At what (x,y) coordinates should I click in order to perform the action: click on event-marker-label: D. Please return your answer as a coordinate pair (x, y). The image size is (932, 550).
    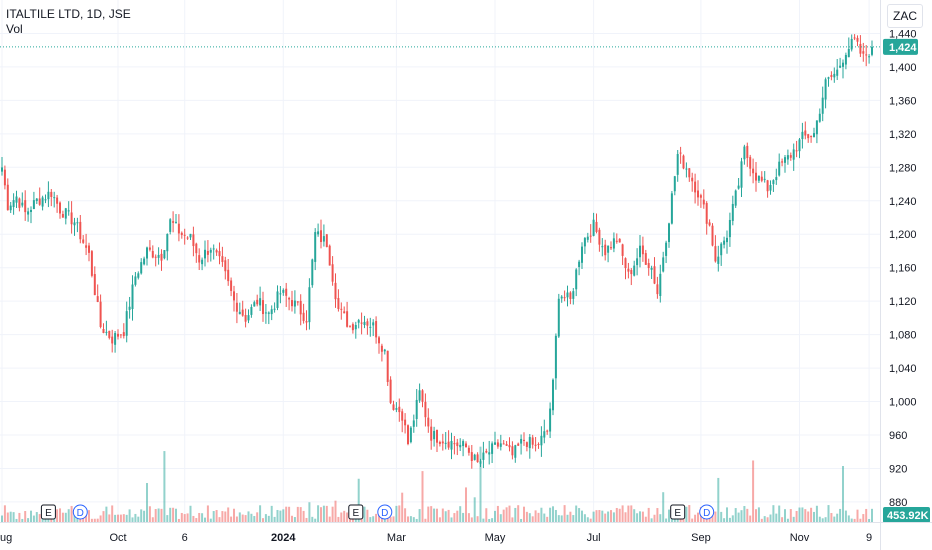
    Looking at the image, I should click on (384, 513).